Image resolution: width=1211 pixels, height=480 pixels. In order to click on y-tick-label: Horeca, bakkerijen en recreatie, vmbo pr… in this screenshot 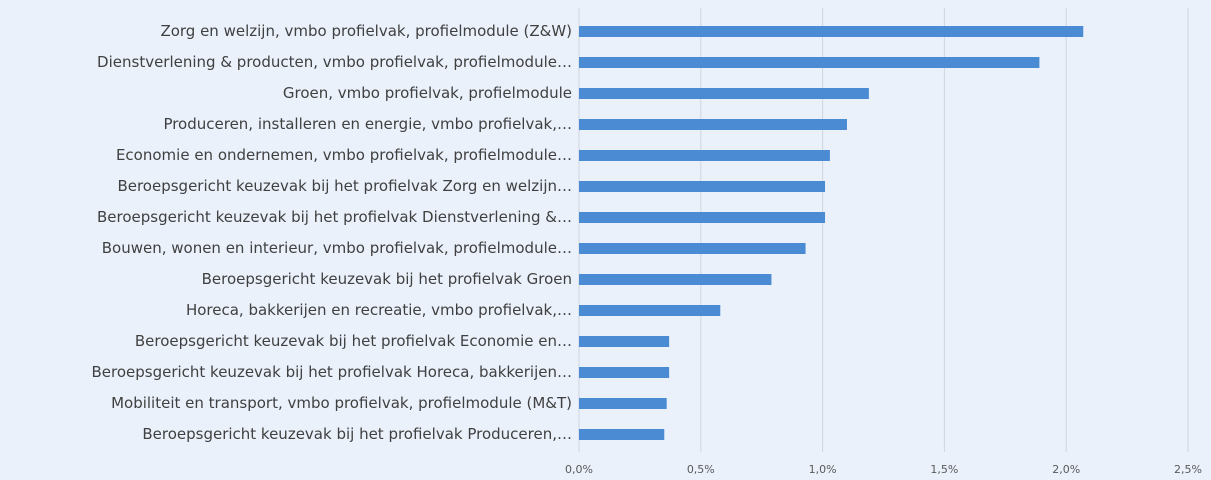, I will do `click(379, 310)`.